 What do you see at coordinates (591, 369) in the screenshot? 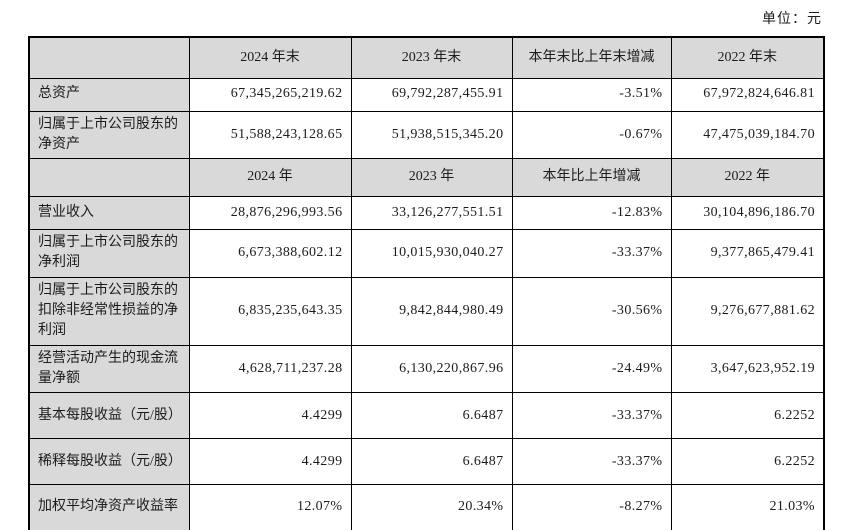
I see `value-cell: -24.49%` at bounding box center [591, 369].